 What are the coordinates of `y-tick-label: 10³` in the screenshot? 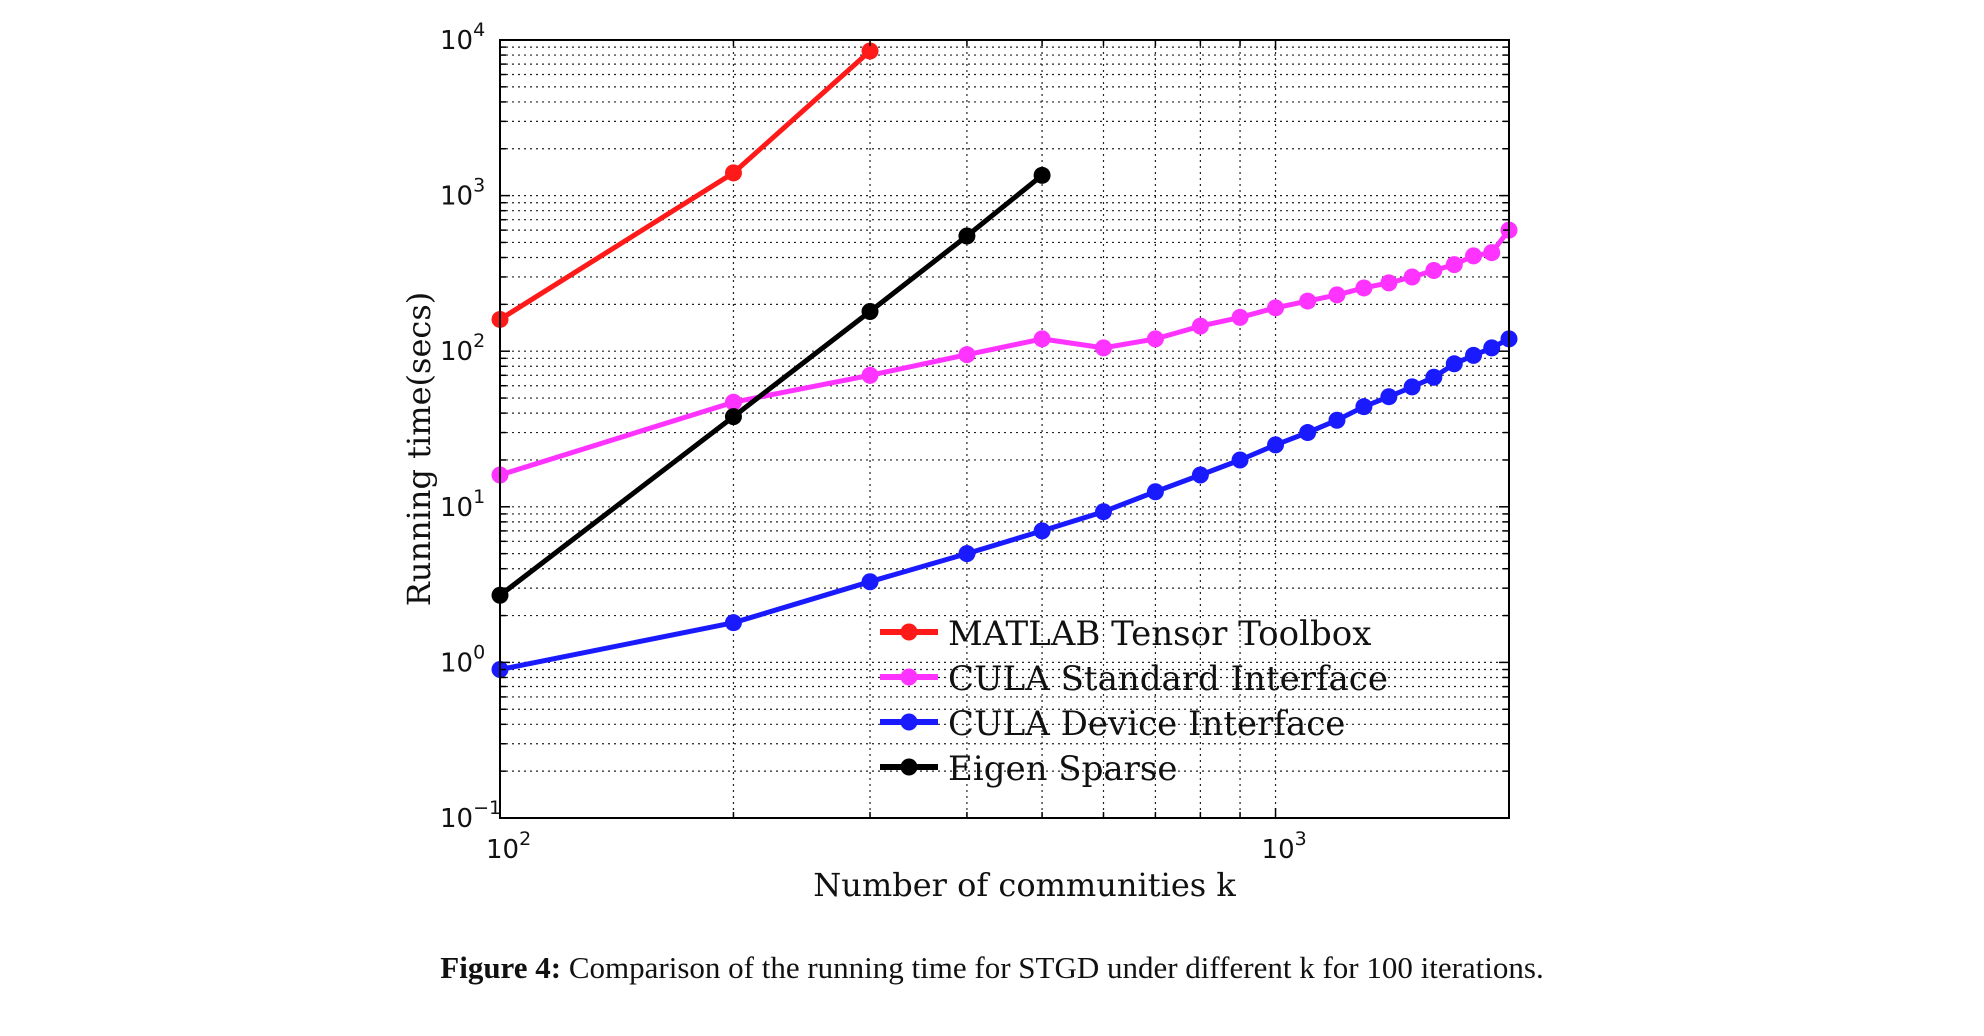 It's located at (462, 193).